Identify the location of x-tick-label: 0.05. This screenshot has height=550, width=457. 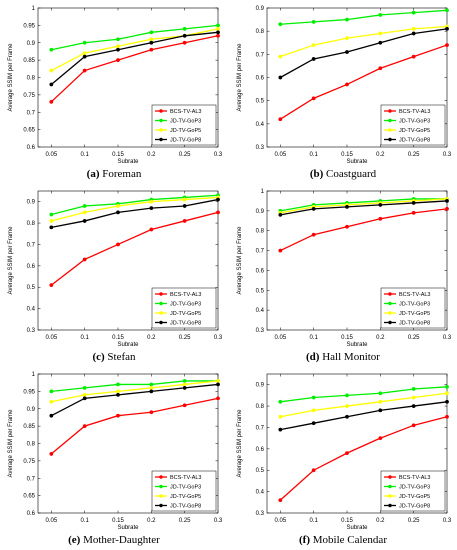
(280, 521).